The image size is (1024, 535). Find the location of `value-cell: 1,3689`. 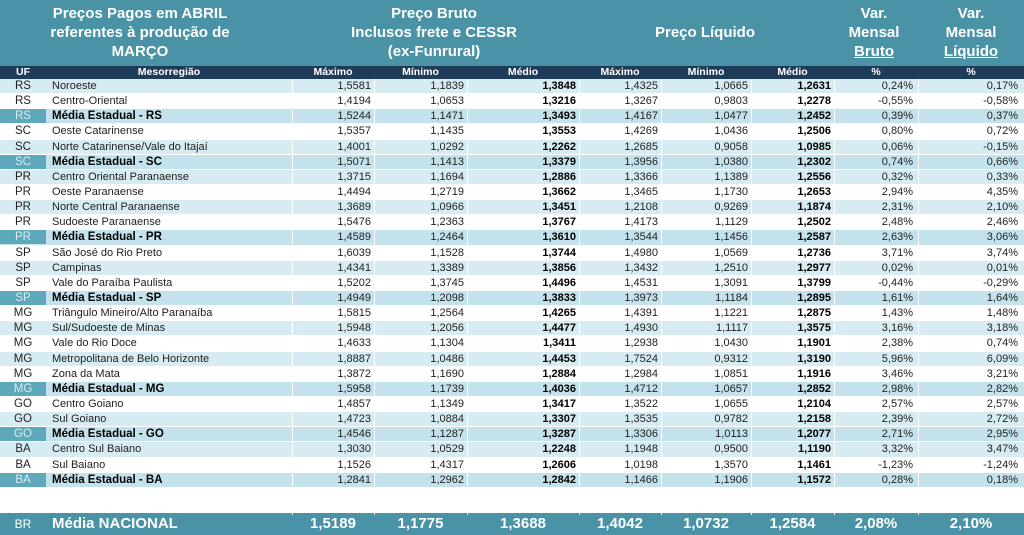

value-cell: 1,3689 is located at coordinates (354, 207).